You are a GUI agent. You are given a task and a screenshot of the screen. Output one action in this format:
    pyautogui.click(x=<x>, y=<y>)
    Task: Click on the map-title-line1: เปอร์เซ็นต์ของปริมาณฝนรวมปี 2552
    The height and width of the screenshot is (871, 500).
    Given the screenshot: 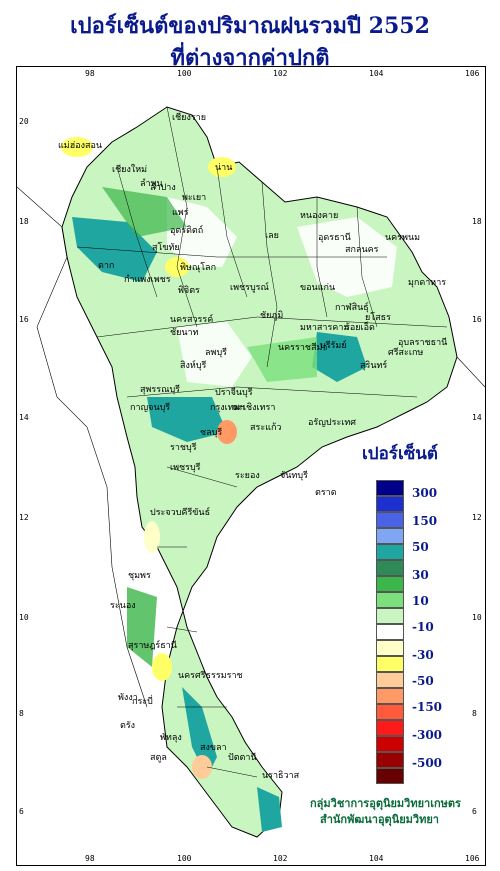 What is the action you would take?
    pyautogui.click(x=250, y=26)
    